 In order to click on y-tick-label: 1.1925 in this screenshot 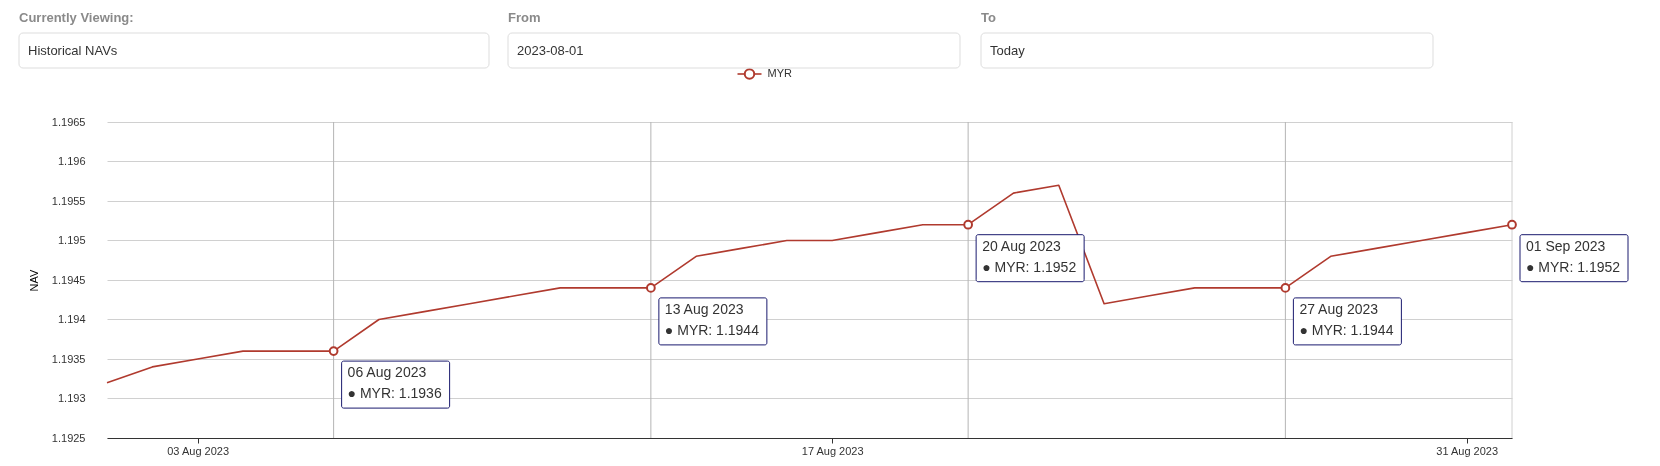, I will do `click(68, 437)`.